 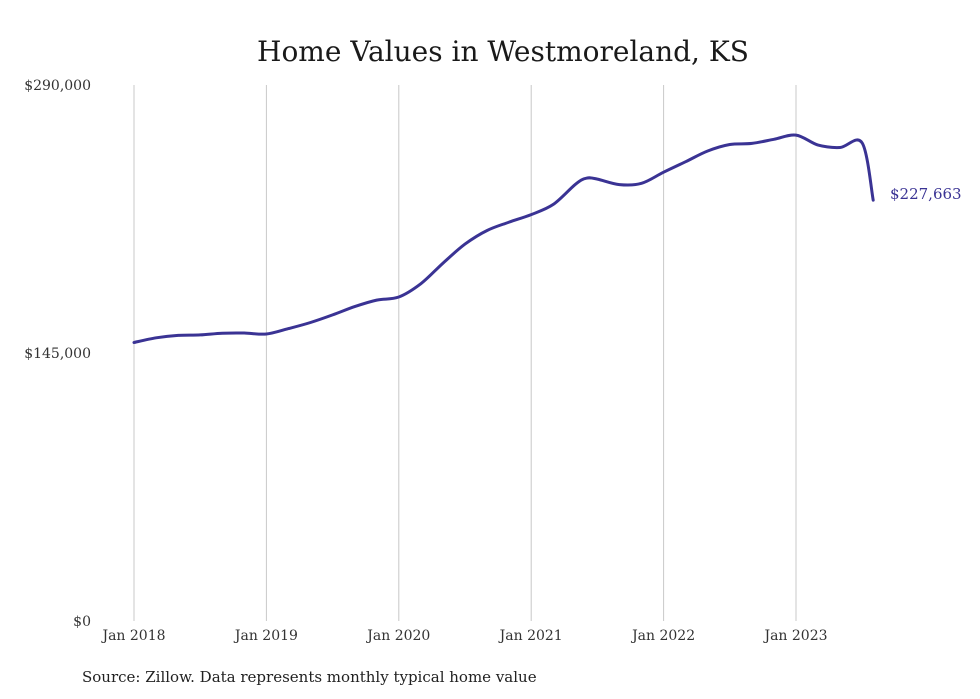 I want to click on y-tick-label: $145,000, so click(x=57, y=354).